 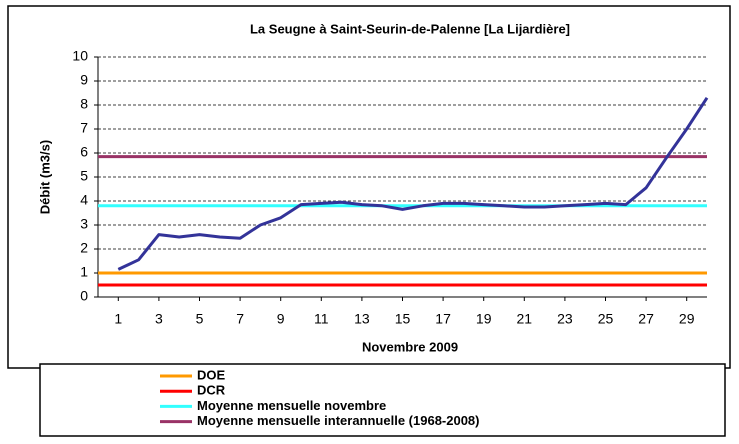 What do you see at coordinates (321, 319) in the screenshot?
I see `x-tick-label: 11` at bounding box center [321, 319].